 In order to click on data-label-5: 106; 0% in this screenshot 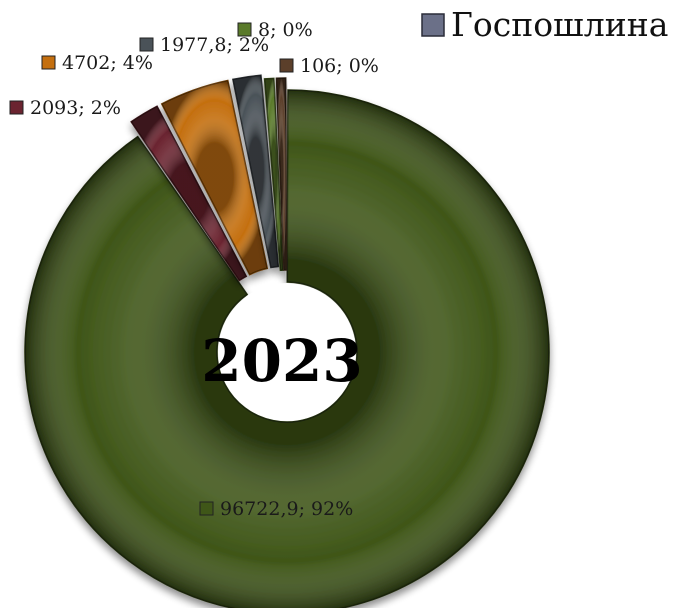, I will do `click(329, 66)`.